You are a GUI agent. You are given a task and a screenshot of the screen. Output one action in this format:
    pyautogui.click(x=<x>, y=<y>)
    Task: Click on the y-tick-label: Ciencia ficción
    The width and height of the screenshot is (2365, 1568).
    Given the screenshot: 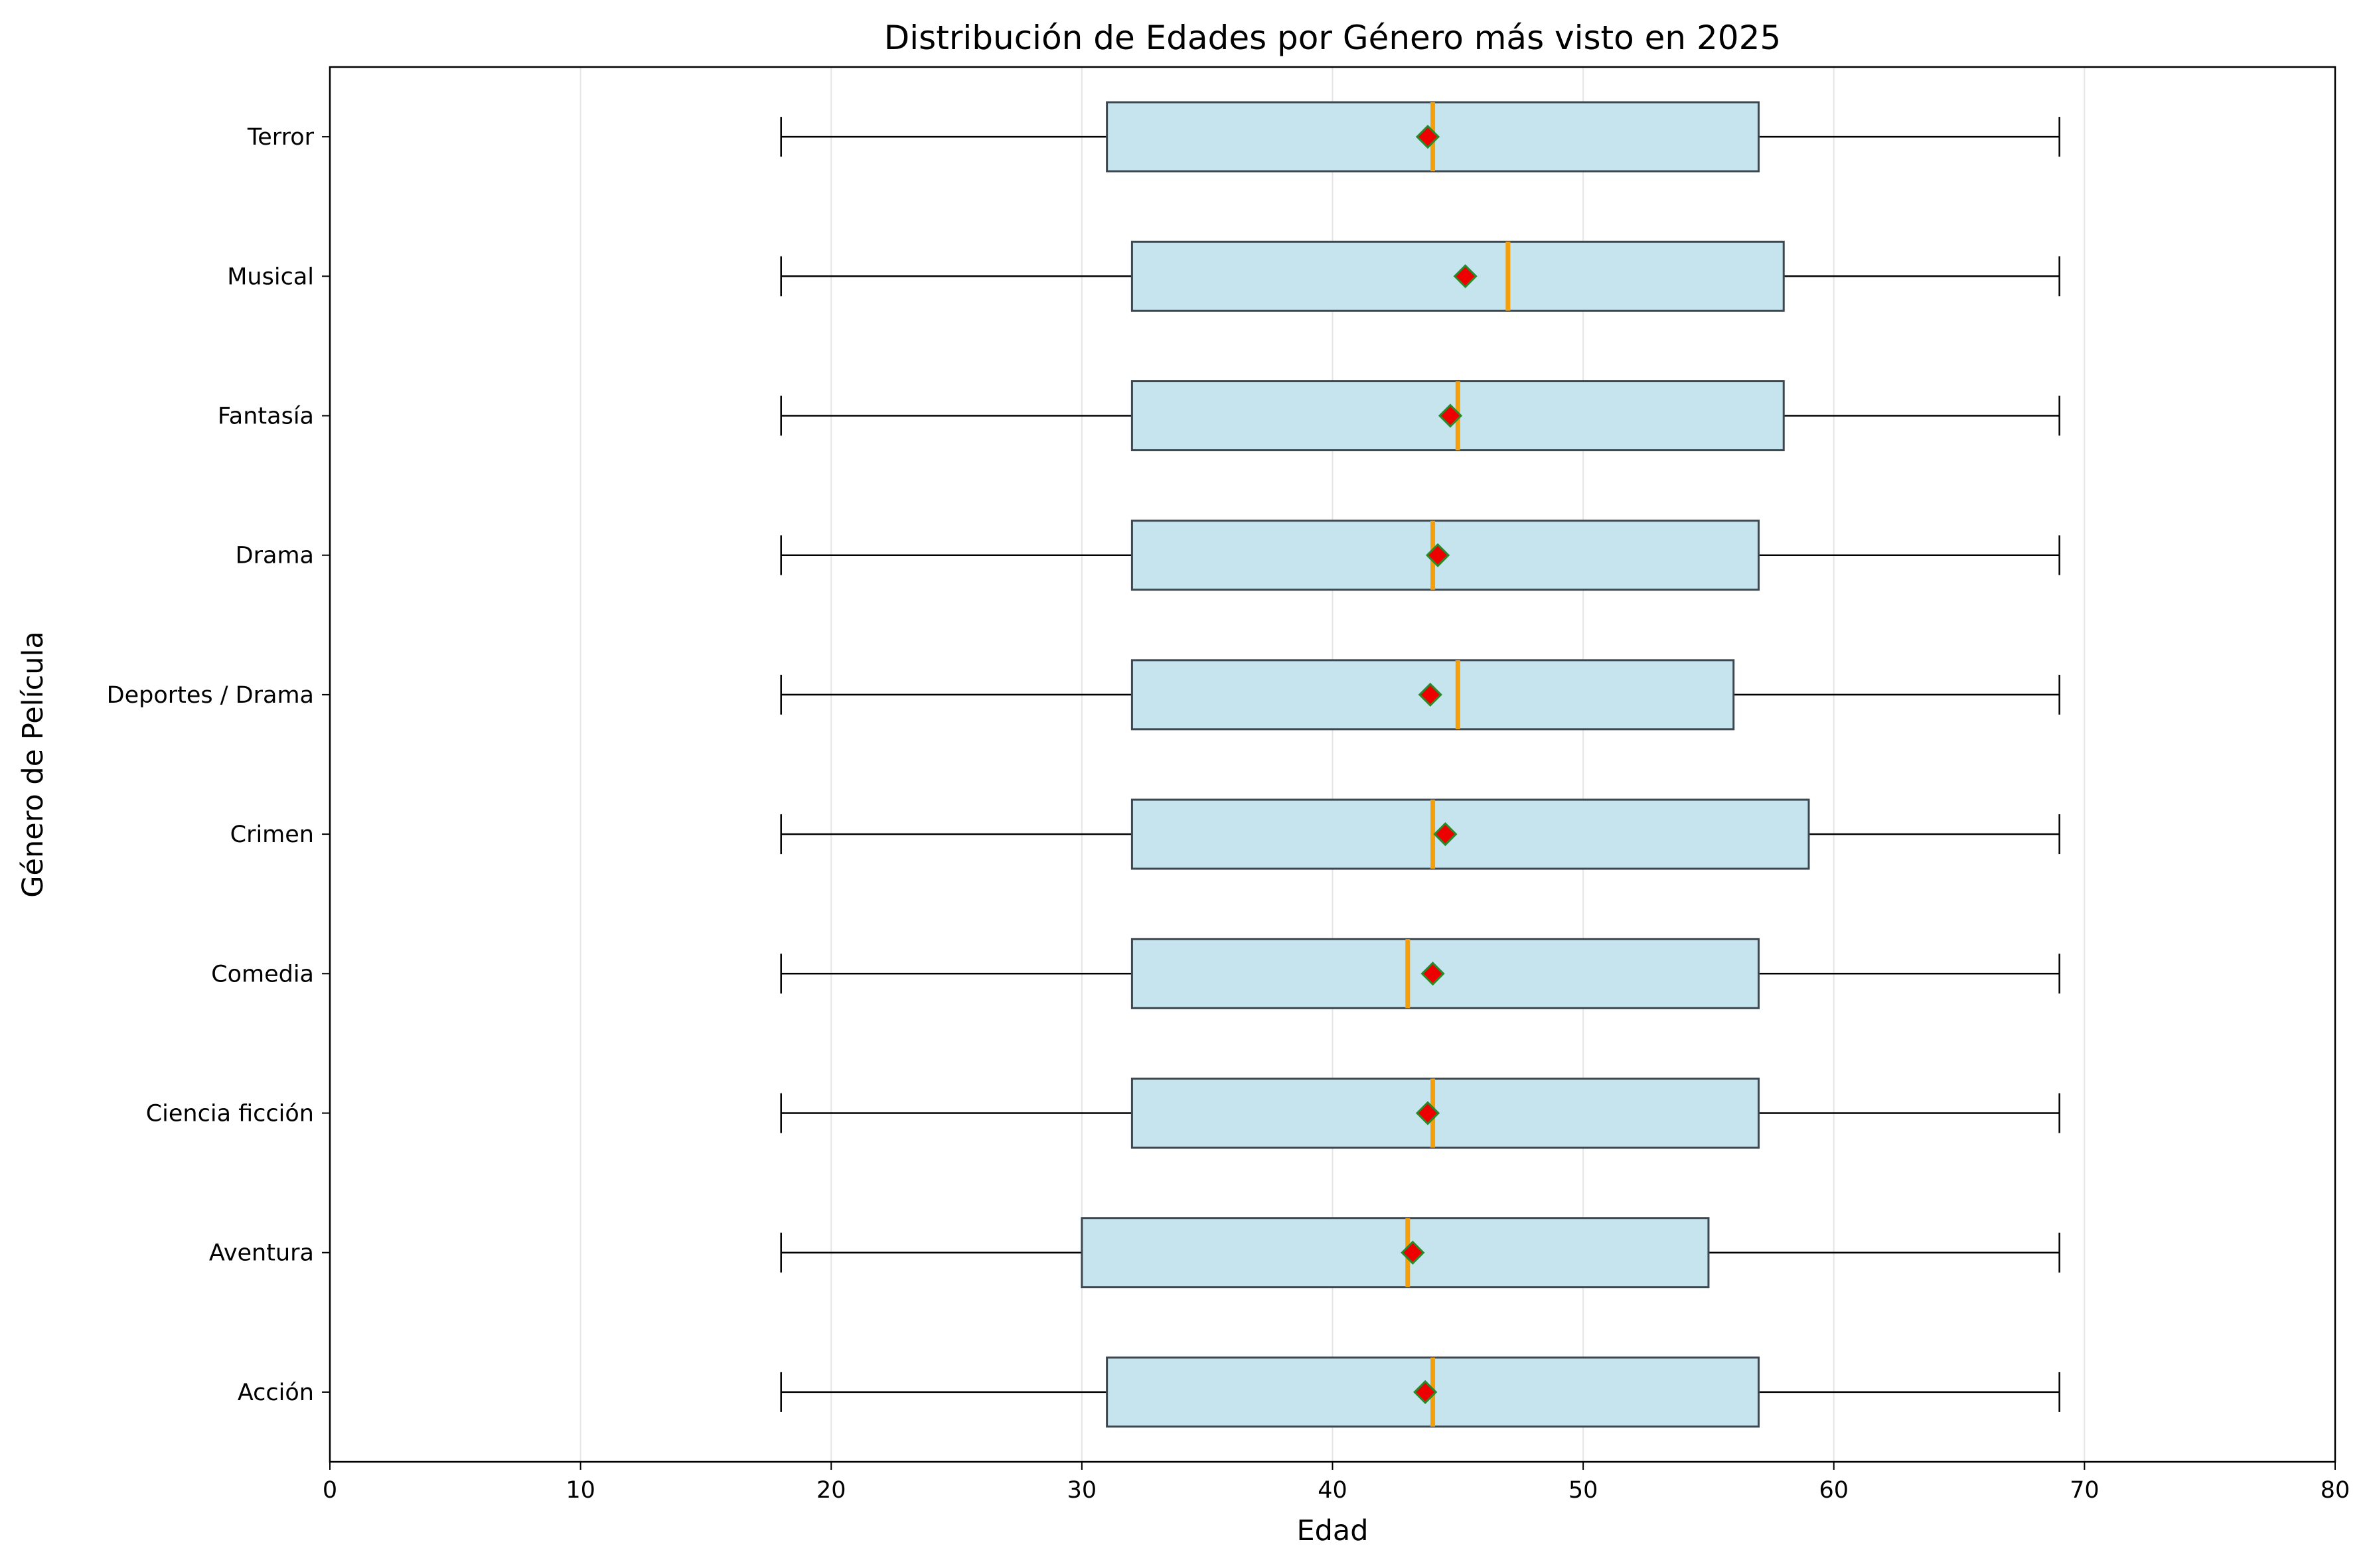 What is the action you would take?
    pyautogui.click(x=230, y=1114)
    